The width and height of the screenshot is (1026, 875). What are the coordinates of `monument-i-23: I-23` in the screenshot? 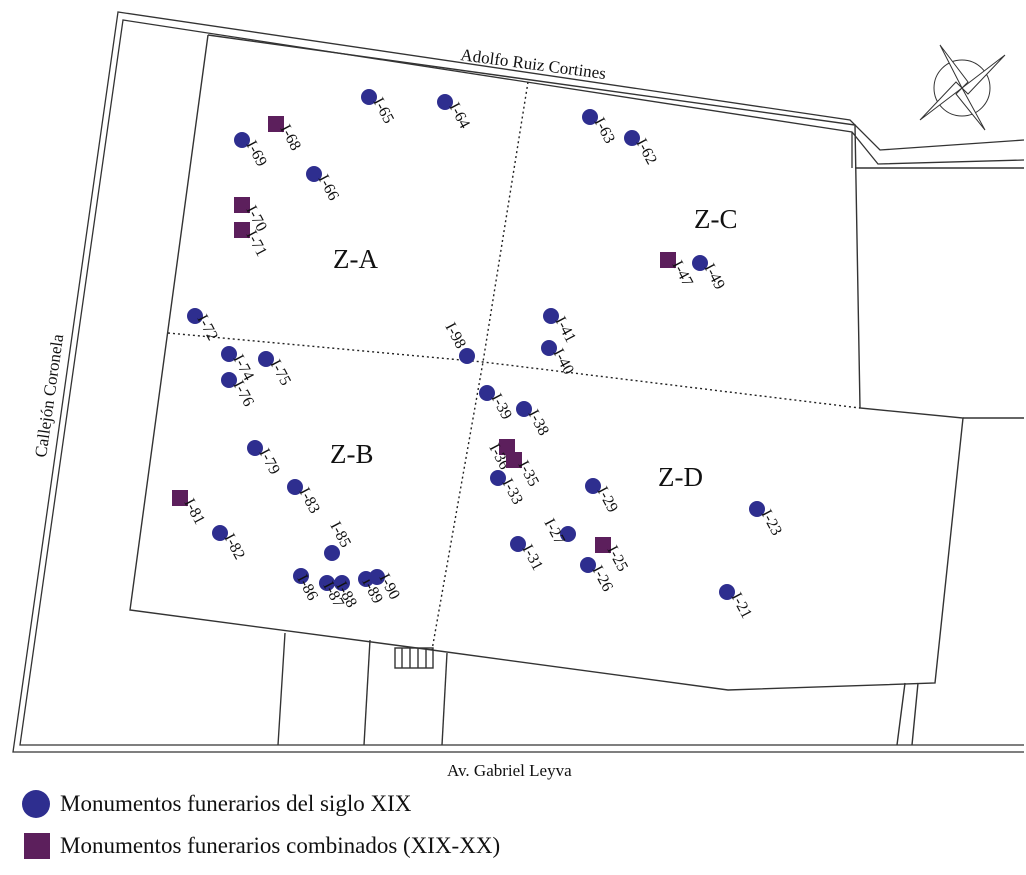 It's located at (767, 519).